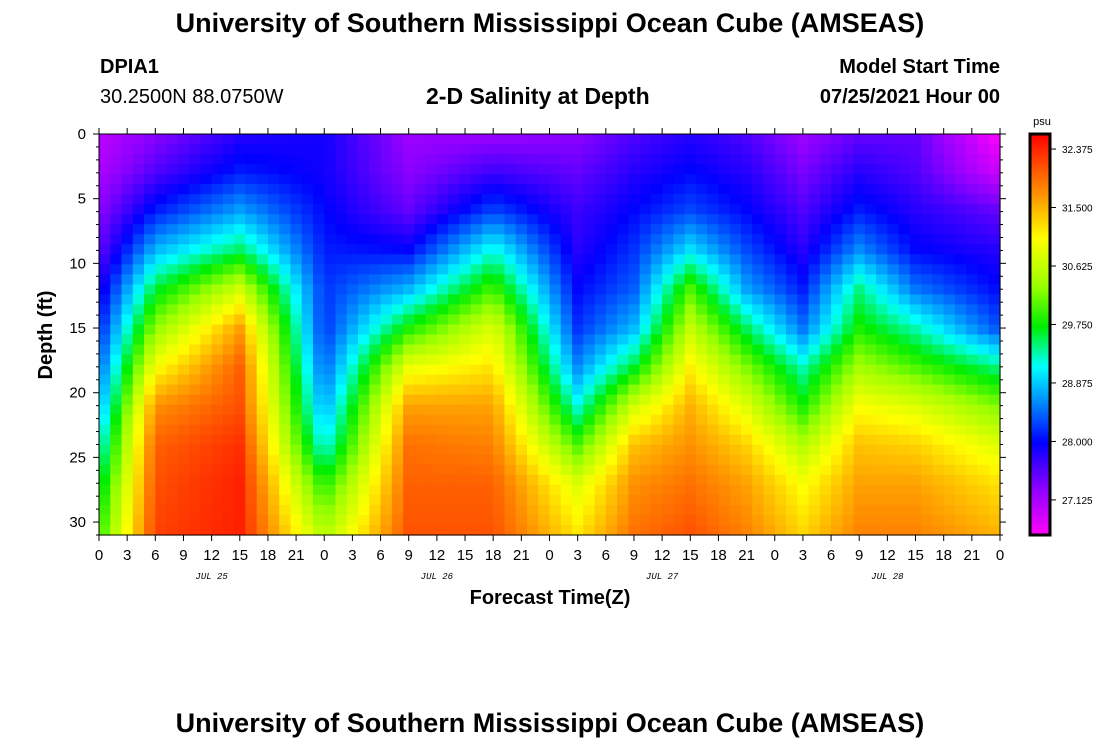  I want to click on x-tick-label: 3, so click(577, 555).